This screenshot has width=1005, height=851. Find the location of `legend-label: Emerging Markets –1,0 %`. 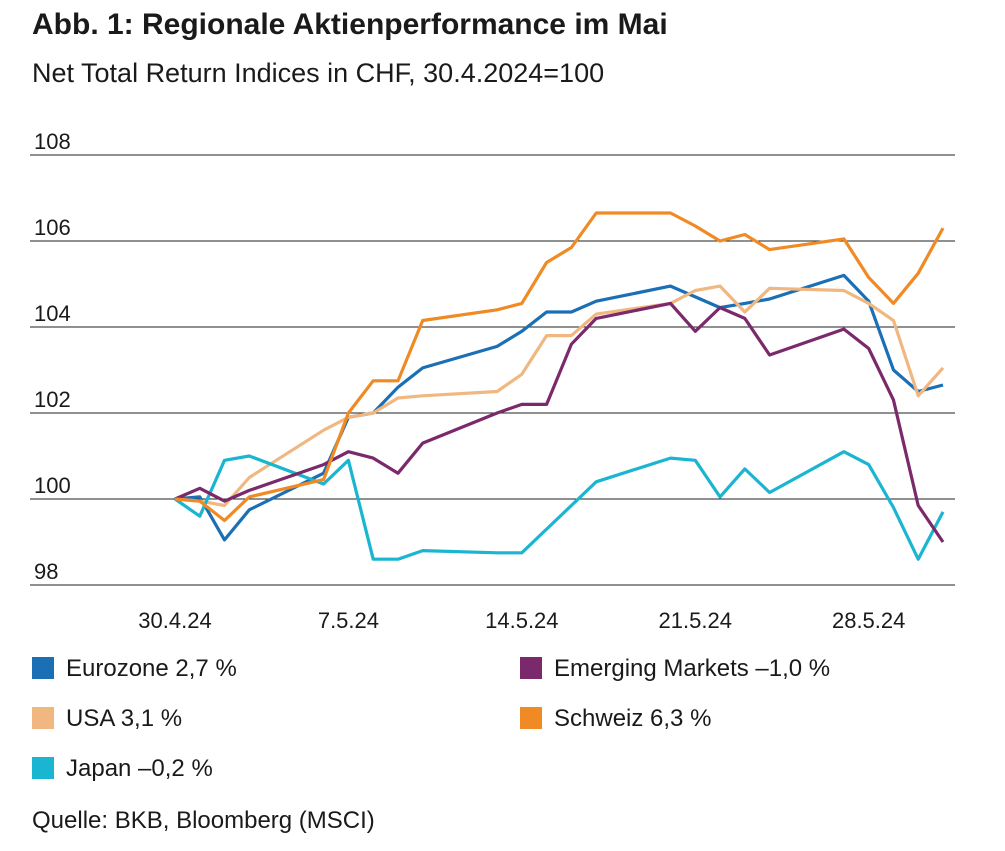

legend-label: Emerging Markets –1,0 % is located at coordinates (692, 668).